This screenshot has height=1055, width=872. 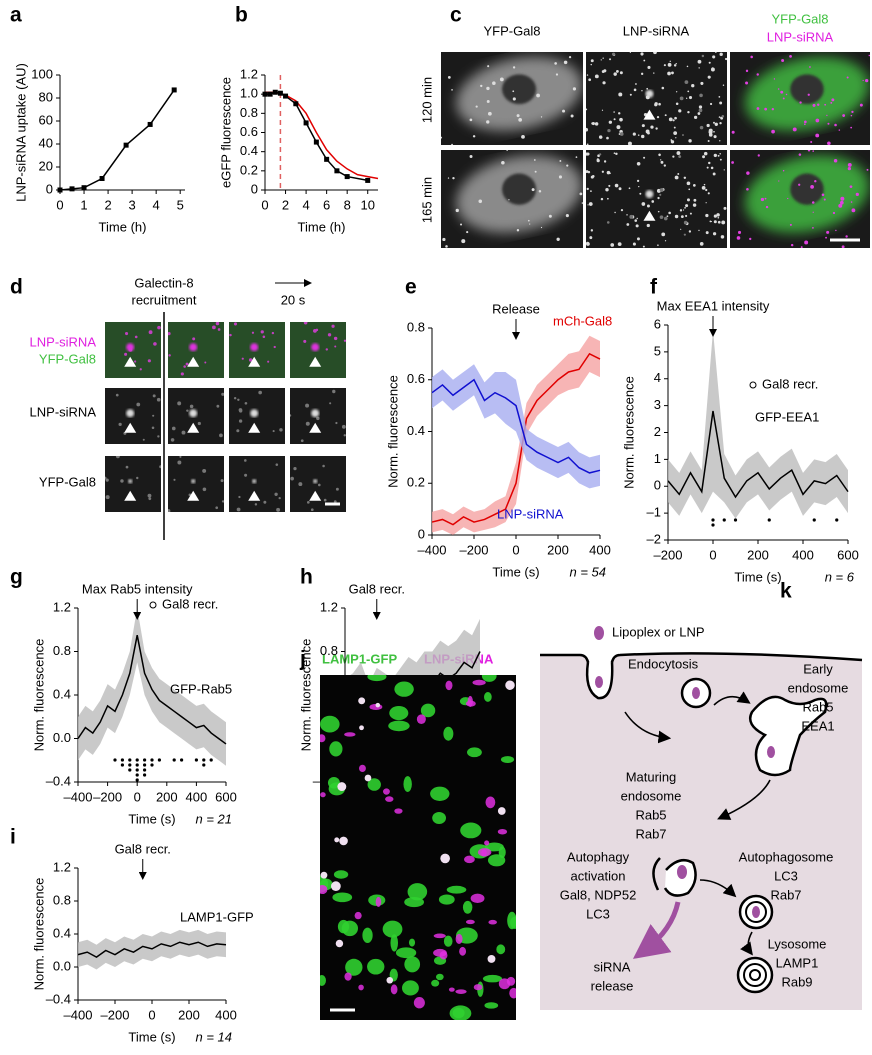 What do you see at coordinates (213, 818) in the screenshot?
I see `n-label: n = 21` at bounding box center [213, 818].